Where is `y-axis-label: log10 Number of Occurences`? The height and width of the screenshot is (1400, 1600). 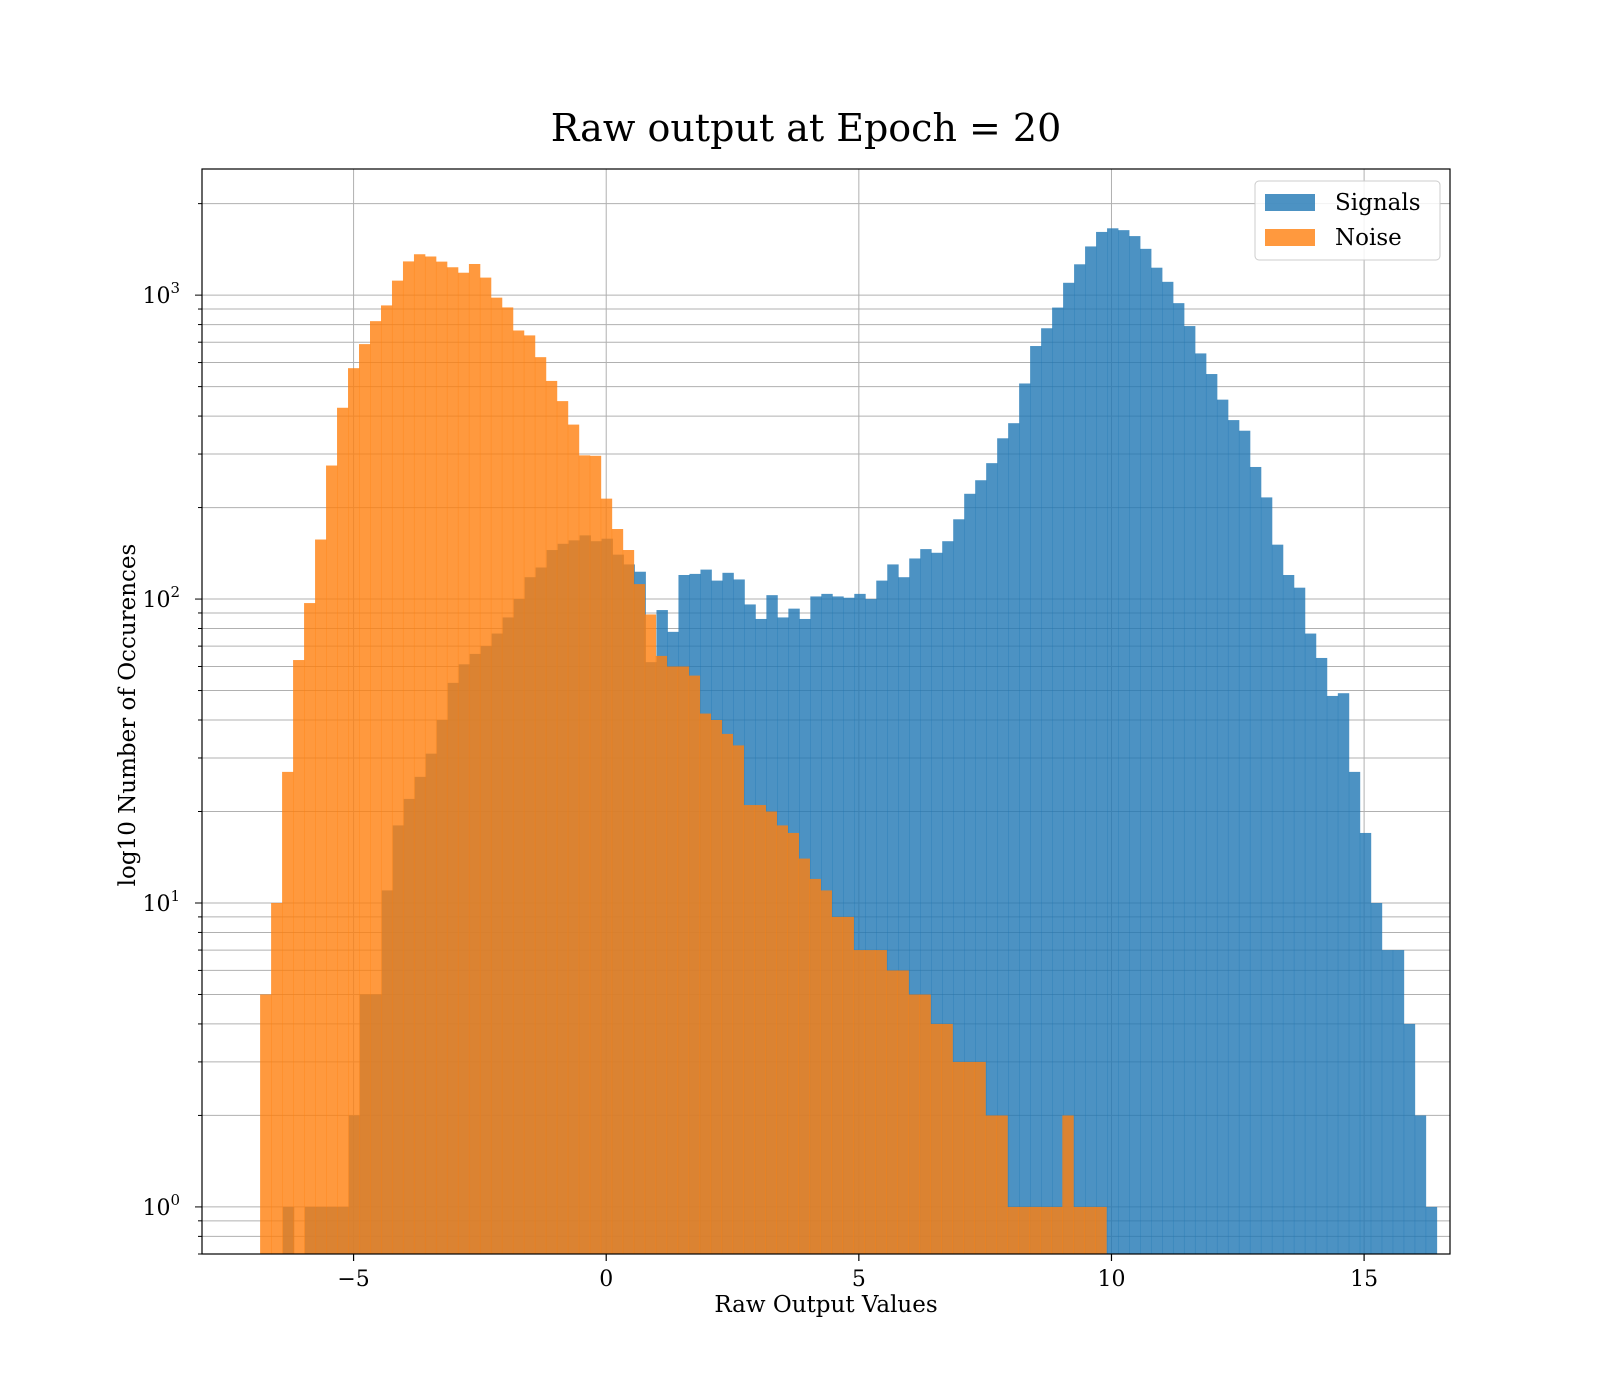
y-axis-label: log10 Number of Occurences is located at coordinates (128, 715).